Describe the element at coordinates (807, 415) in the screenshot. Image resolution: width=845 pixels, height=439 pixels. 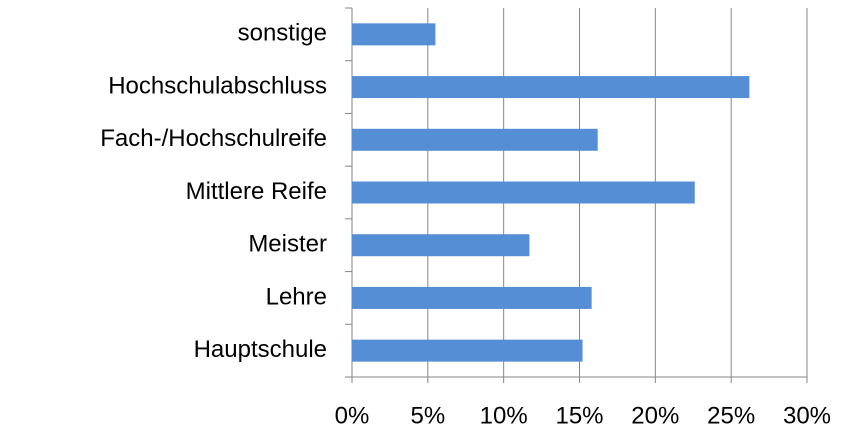
I see `x-tick-label: 30%` at that location.